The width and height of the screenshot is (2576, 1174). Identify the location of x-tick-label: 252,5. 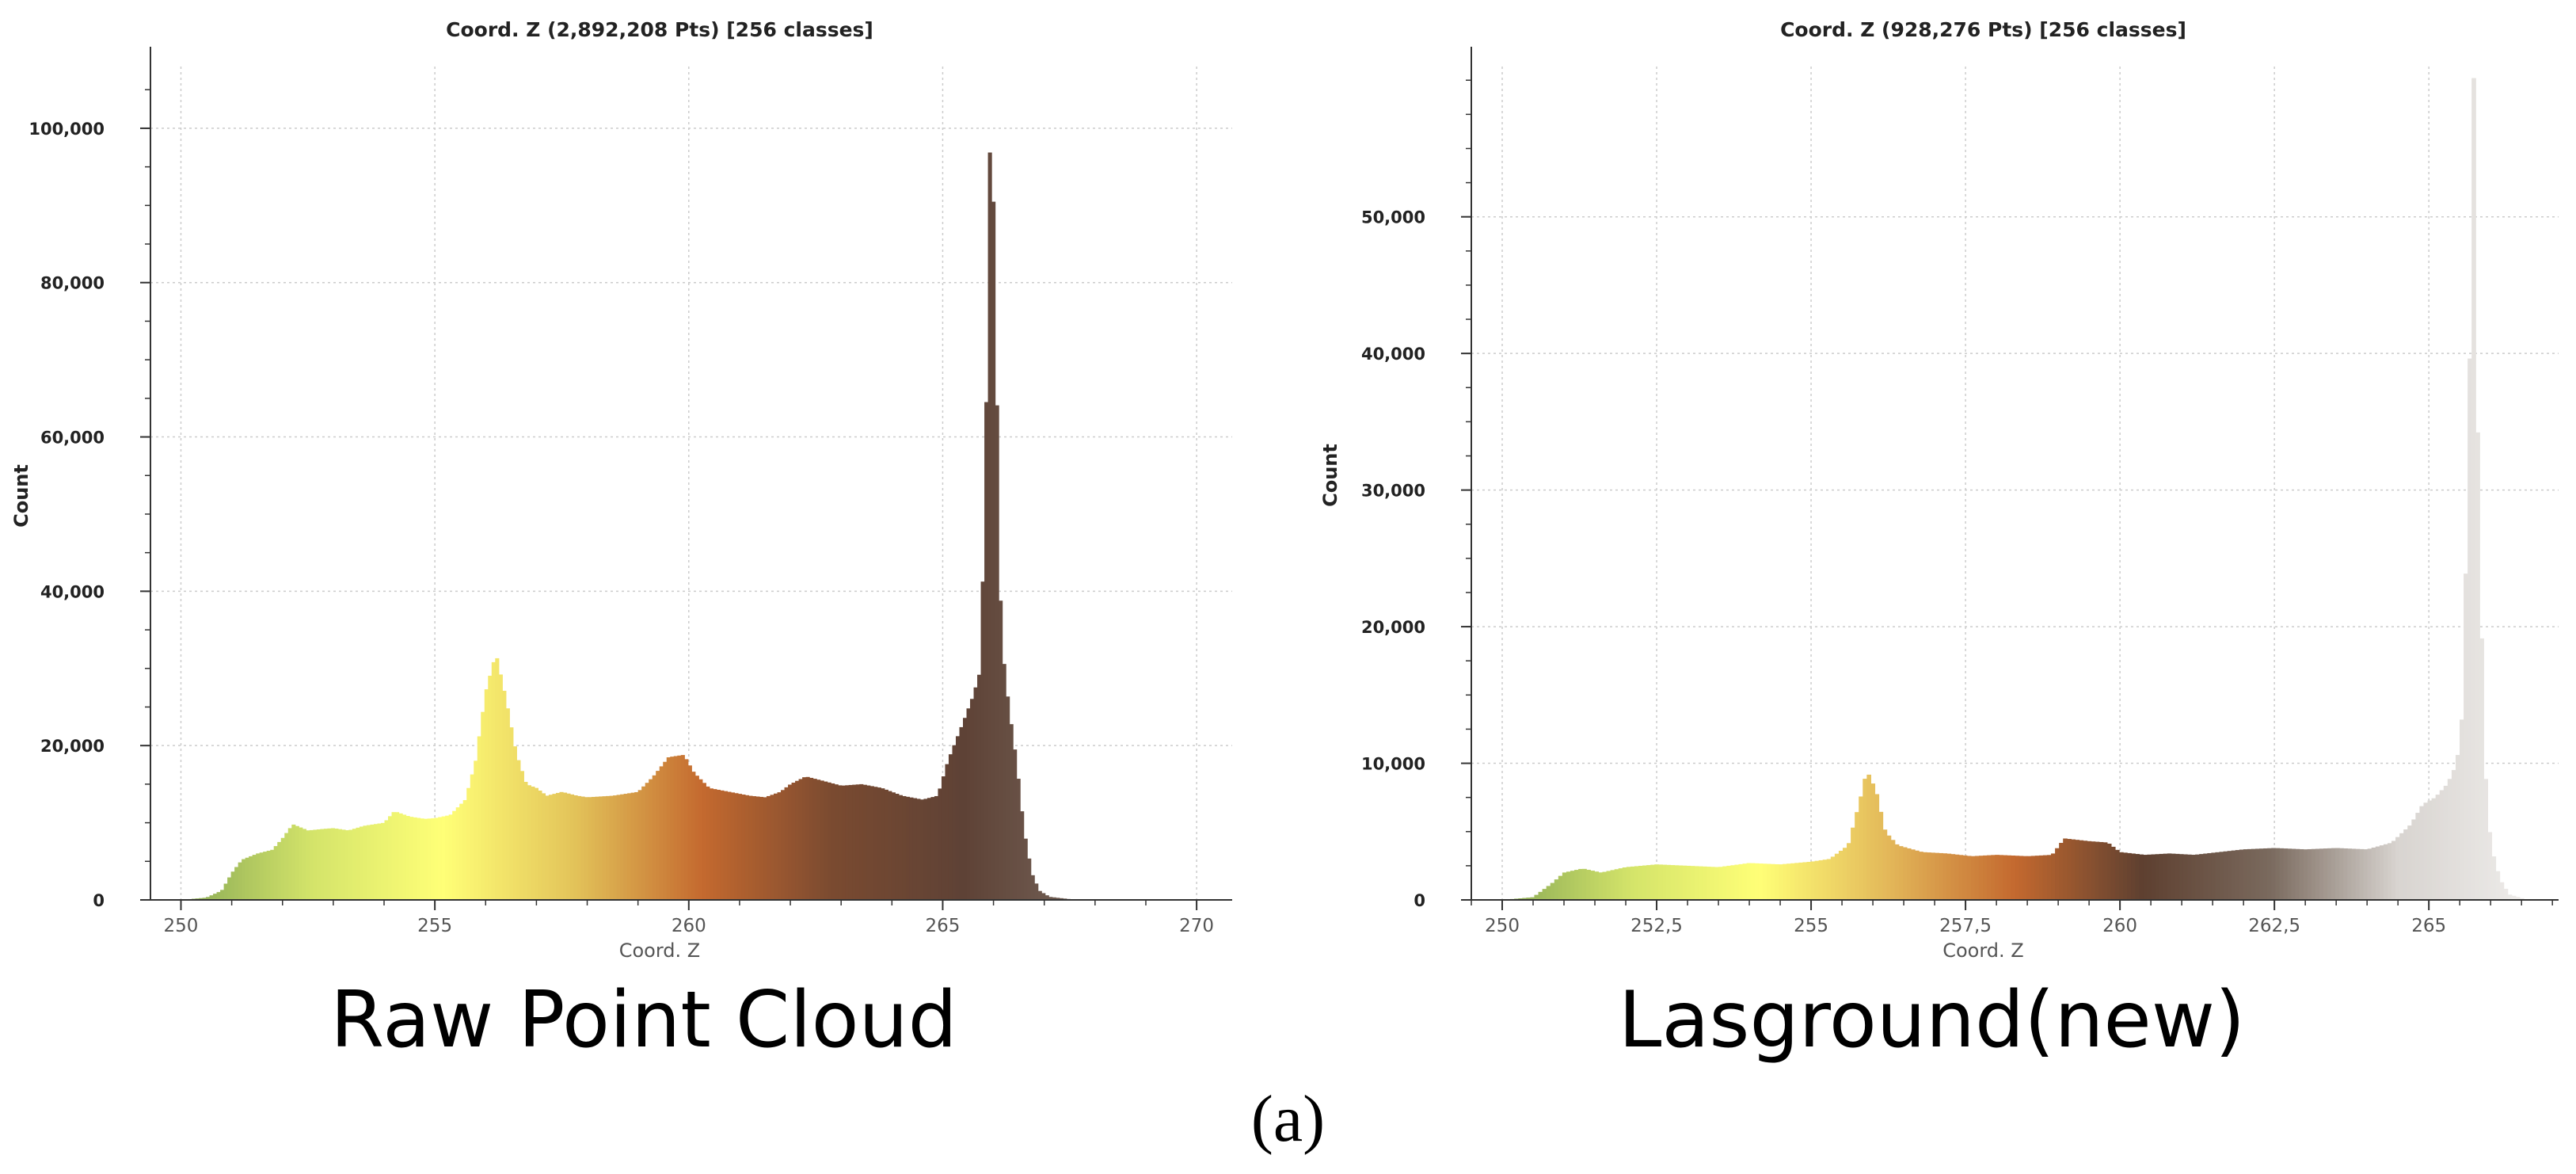
(1656, 926).